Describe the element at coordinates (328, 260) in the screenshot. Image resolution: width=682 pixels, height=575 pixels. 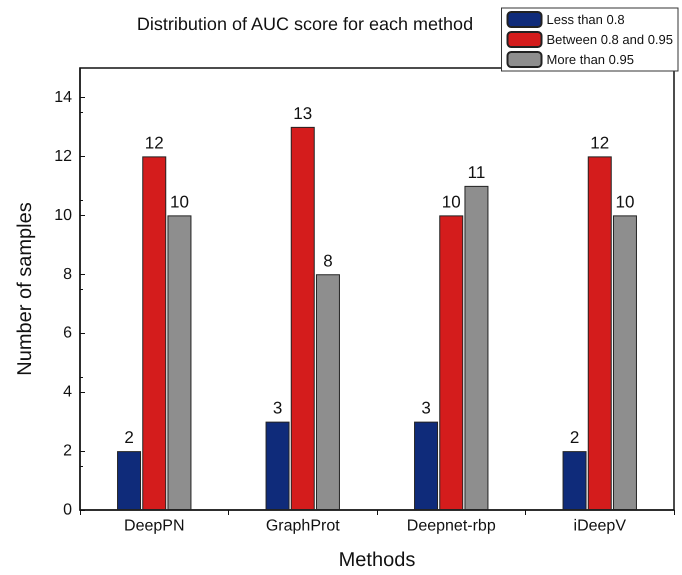
I see `data-label: 8` at that location.